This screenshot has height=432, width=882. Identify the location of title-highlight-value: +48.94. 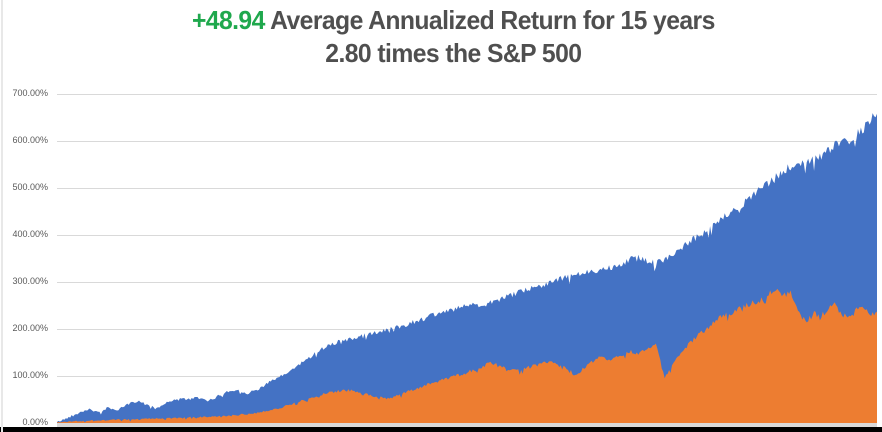
(228, 20).